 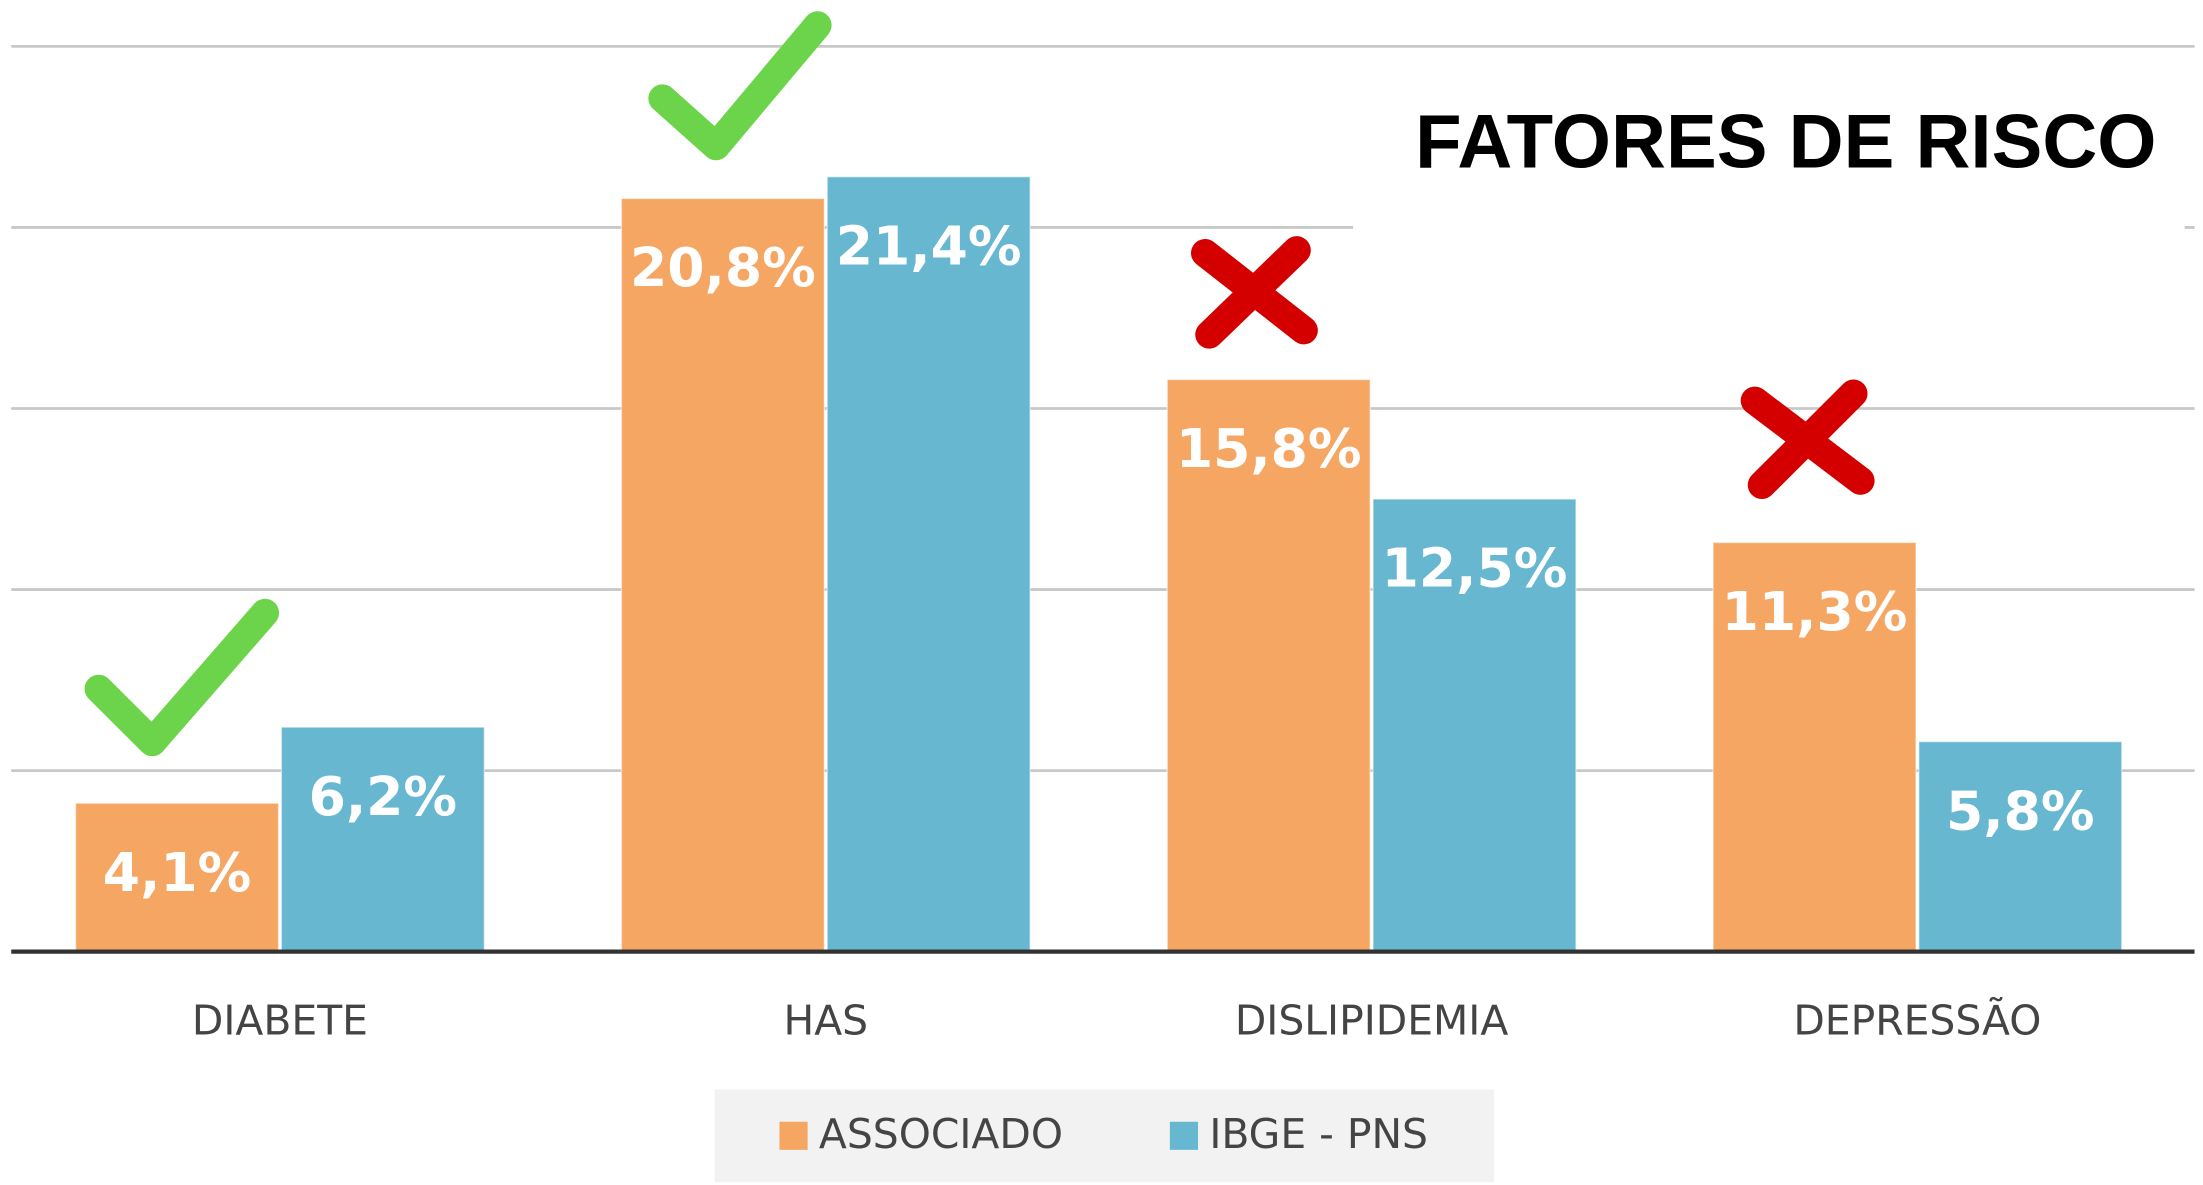 What do you see at coordinates (825, 1020) in the screenshot?
I see `x-tick-label: HAS` at bounding box center [825, 1020].